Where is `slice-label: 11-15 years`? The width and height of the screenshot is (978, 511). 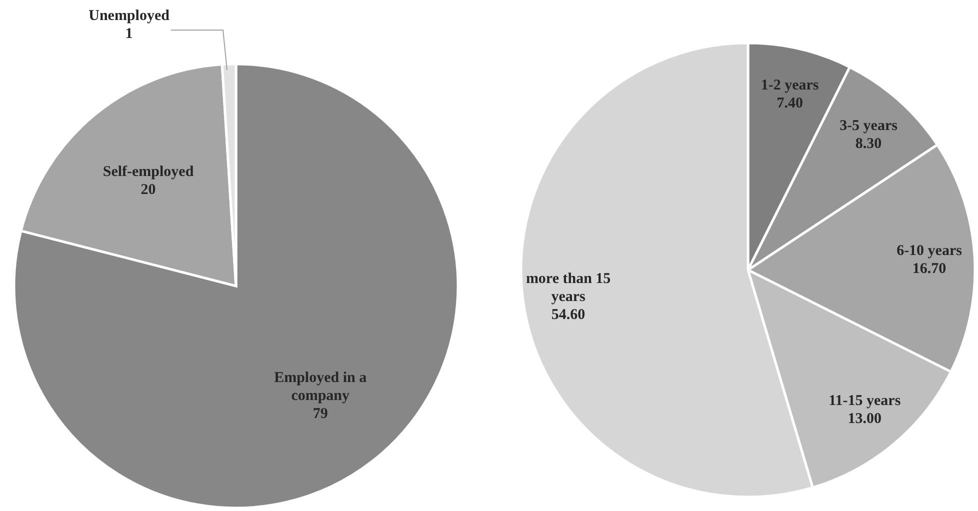
slice-label: 11-15 years is located at coordinates (864, 401).